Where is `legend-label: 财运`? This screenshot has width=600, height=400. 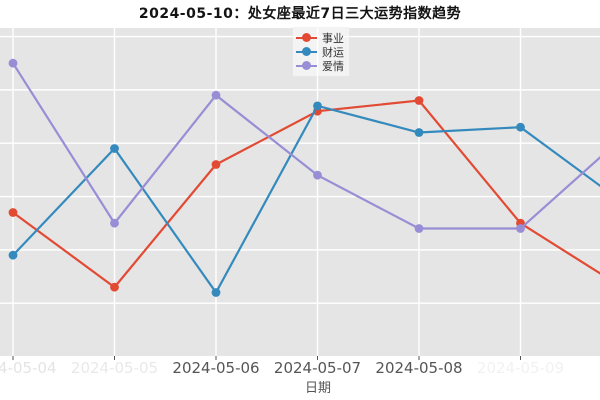 legend-label: 财运 is located at coordinates (333, 52).